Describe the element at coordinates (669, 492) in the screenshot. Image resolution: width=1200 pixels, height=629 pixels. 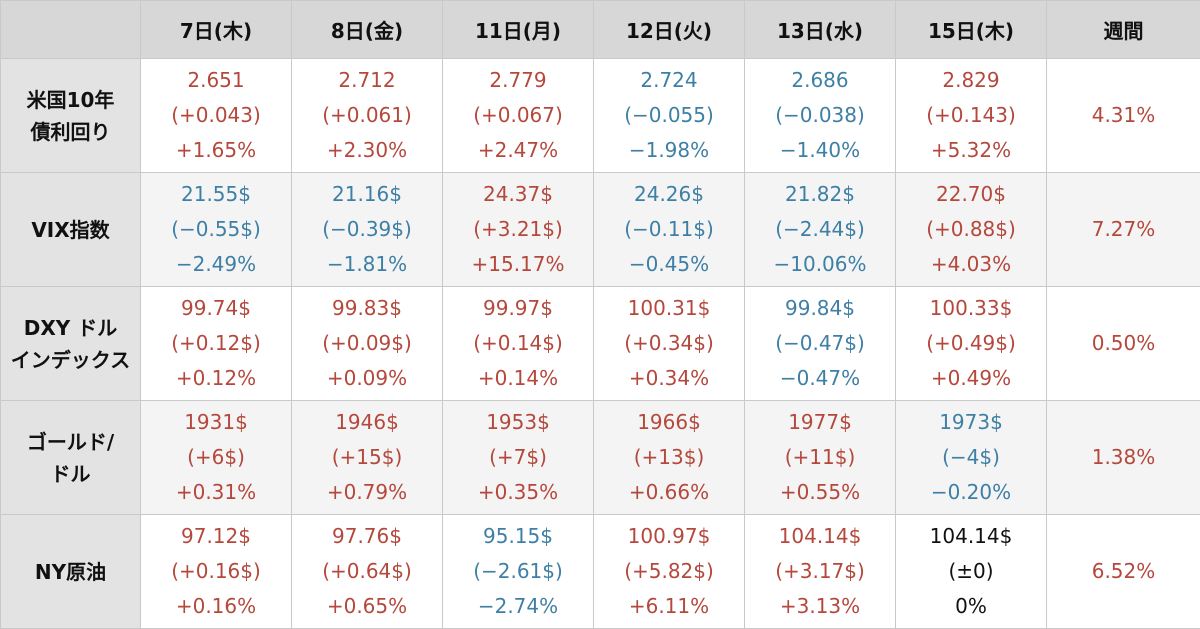
I see `cell-pct: +0.66%` at that location.